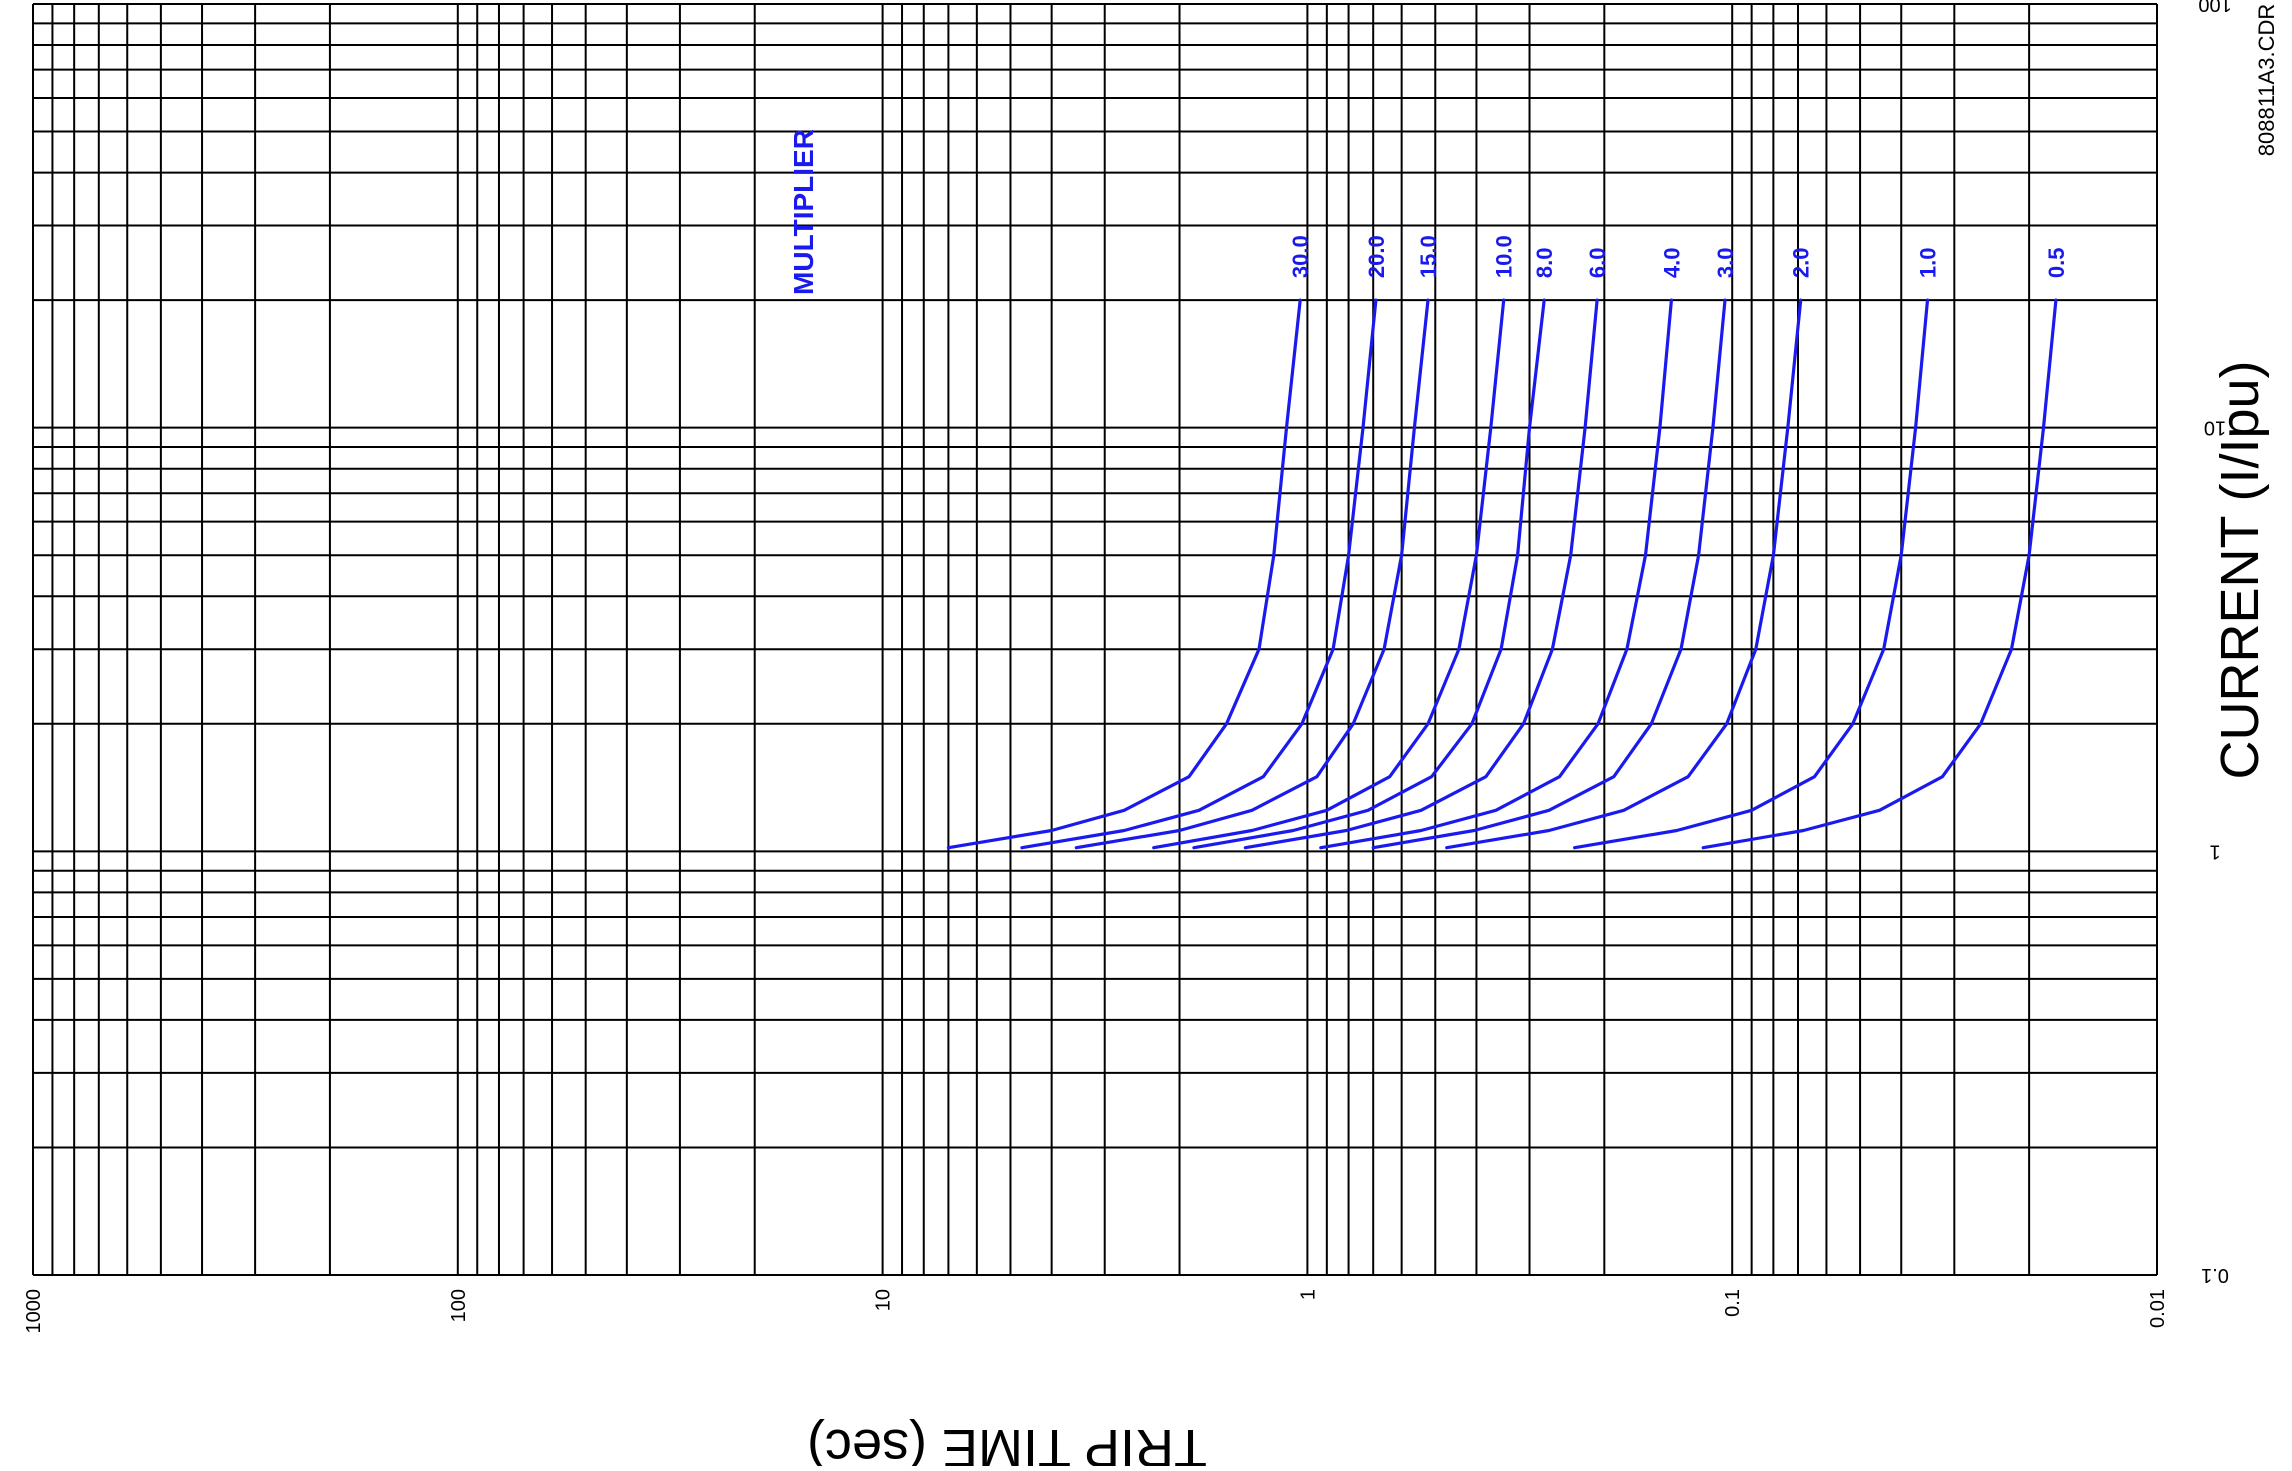  What do you see at coordinates (2056, 263) in the screenshot?
I see `curve-label-0.5: 0.5` at bounding box center [2056, 263].